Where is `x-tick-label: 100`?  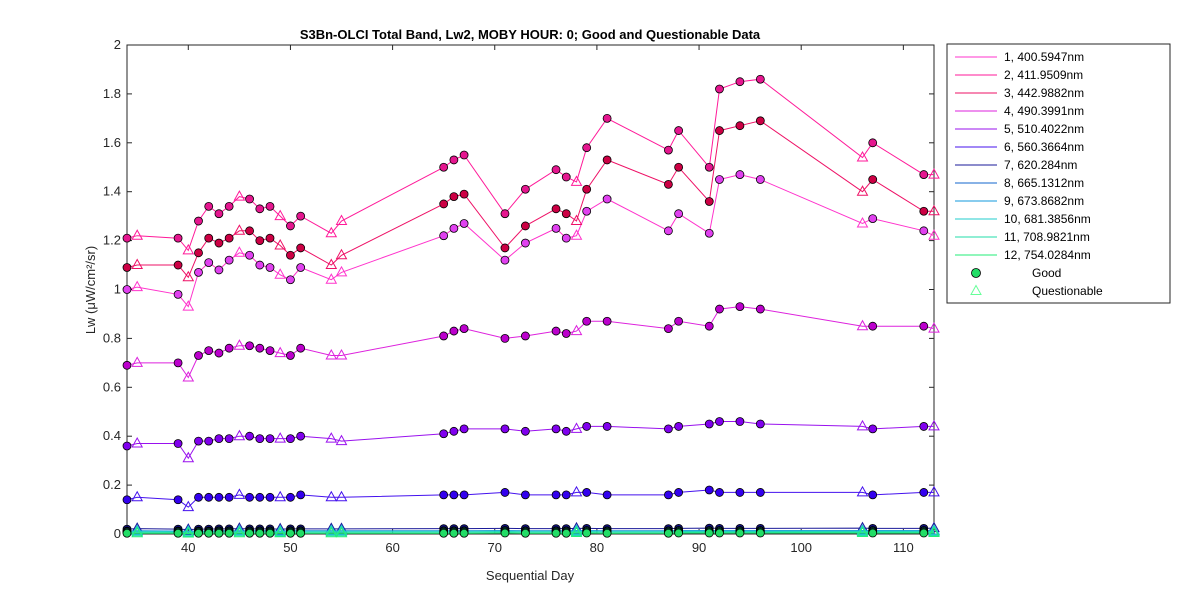 x-tick-label: 100 is located at coordinates (801, 547).